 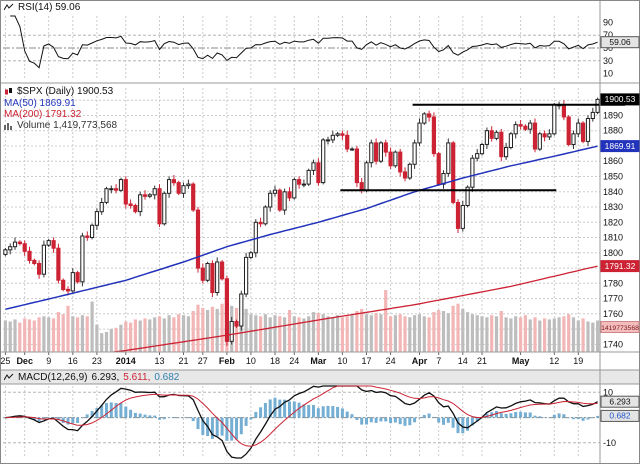 What do you see at coordinates (620, 402) in the screenshot?
I see `svg-text: 6.293` at bounding box center [620, 402].